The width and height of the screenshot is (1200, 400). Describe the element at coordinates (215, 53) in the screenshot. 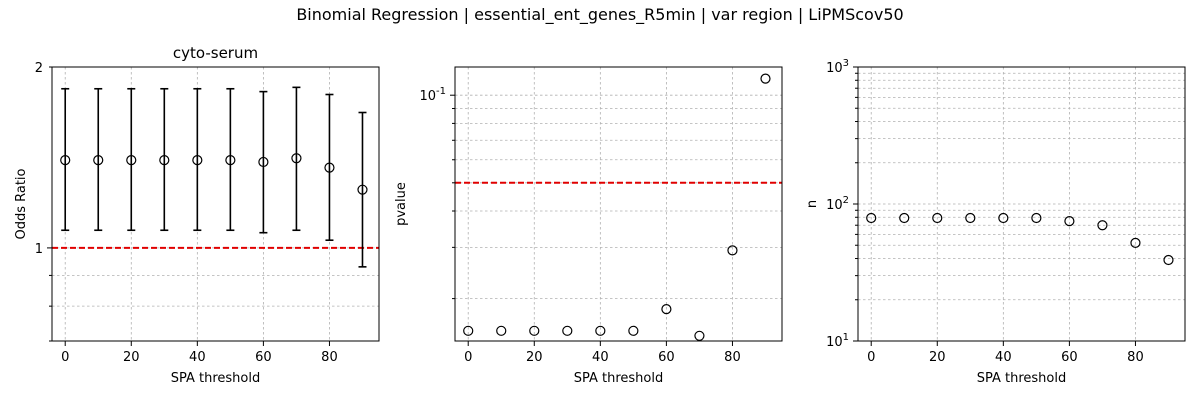

I see `panel-title: cyto-serum` at that location.